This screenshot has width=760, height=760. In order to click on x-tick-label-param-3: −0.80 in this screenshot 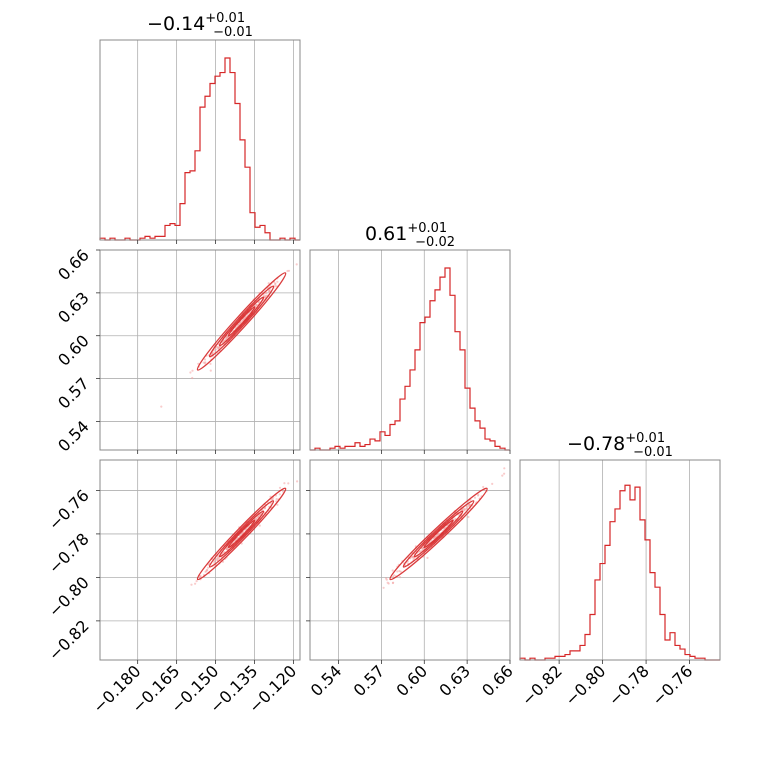, I will do `click(585, 685)`.